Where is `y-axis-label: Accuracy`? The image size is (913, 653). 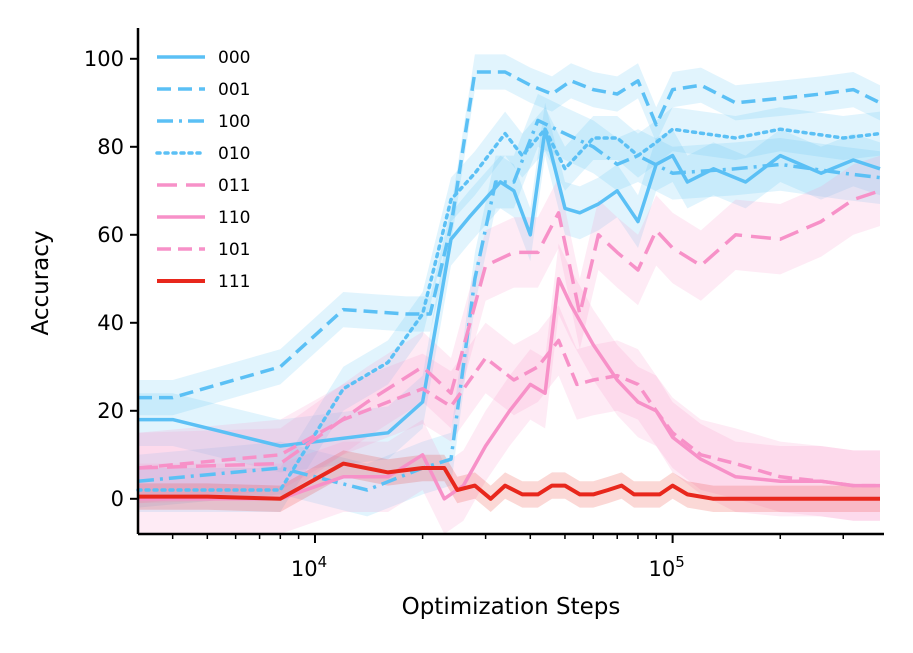 y-axis-label: Accuracy is located at coordinates (41, 282).